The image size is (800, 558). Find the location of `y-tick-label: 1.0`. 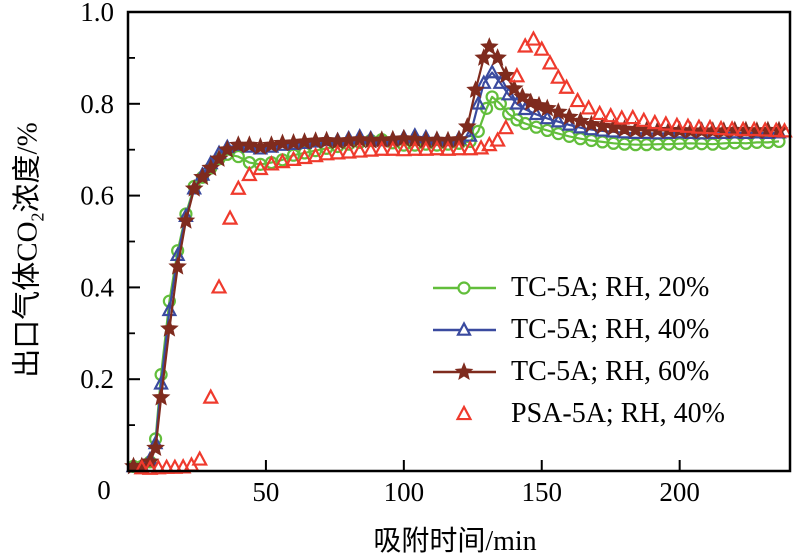

y-tick-label: 1.0 is located at coordinates (97, 13).